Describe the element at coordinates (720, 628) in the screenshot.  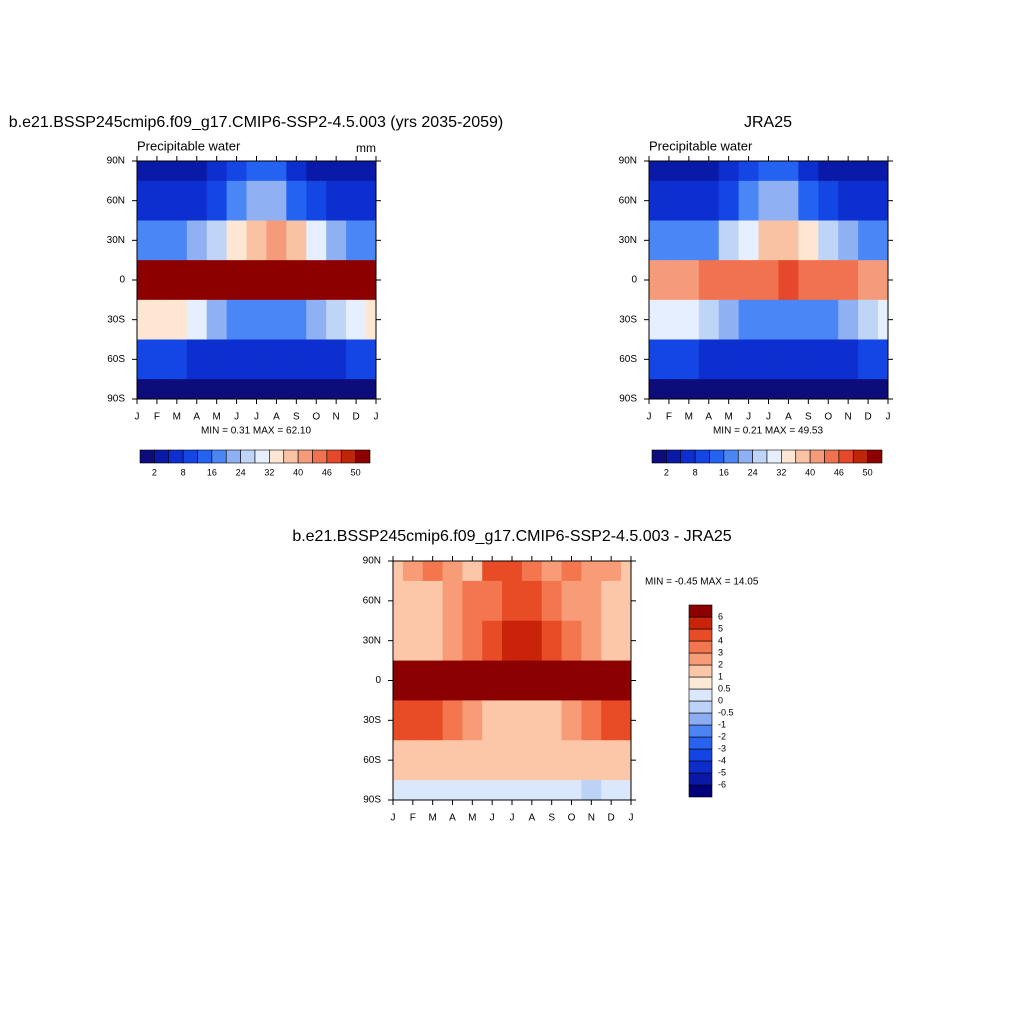
I see `colorbar-label: 5` at that location.